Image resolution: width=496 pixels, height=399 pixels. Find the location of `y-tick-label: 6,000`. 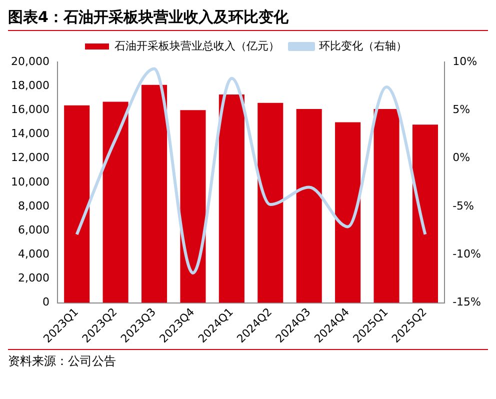

y-tick-label: 6,000 is located at coordinates (34, 229).